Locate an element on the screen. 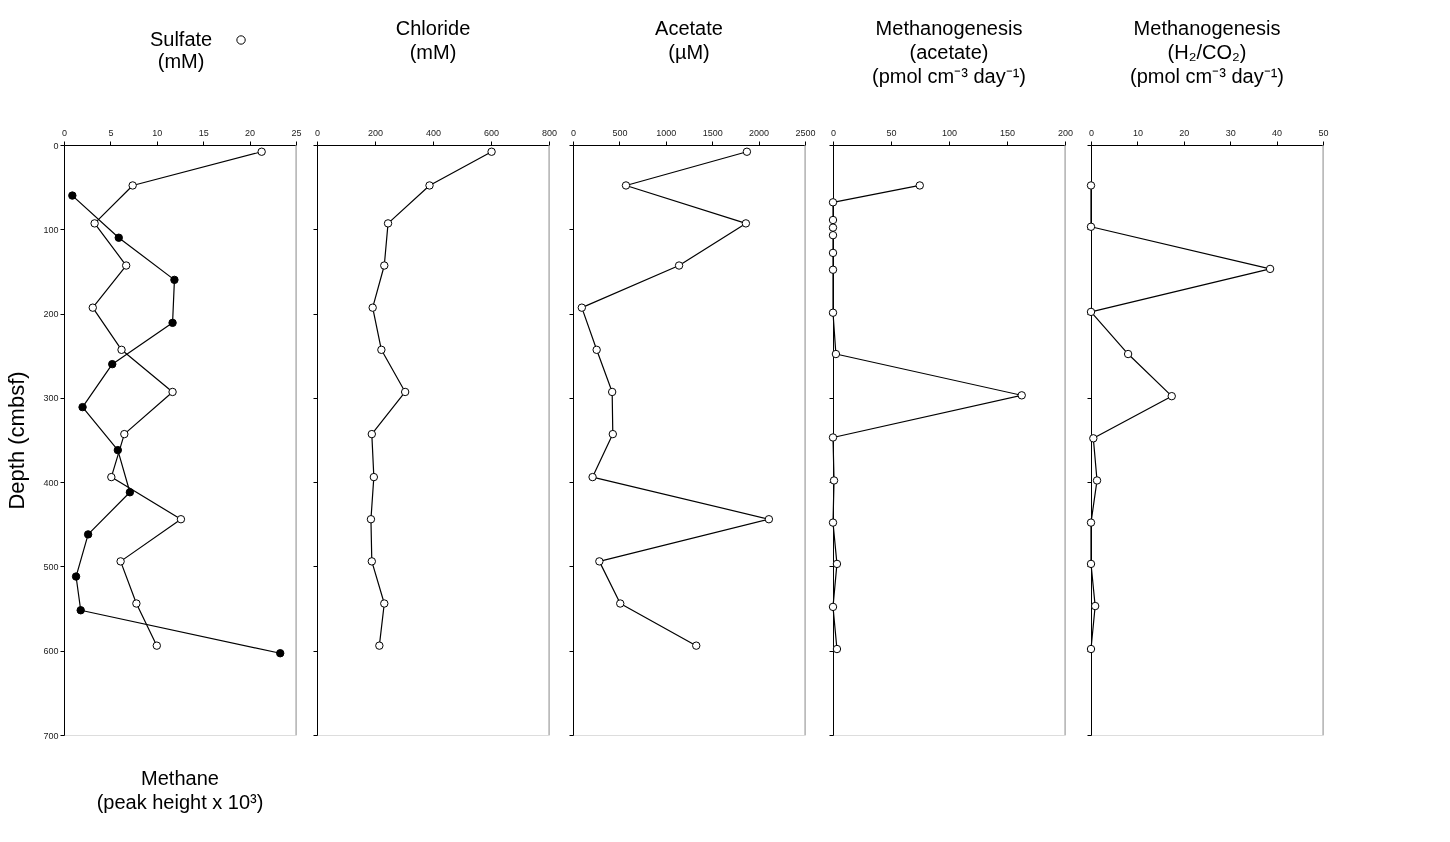 This screenshot has width=1450, height=842. x-tick-label: 600 is located at coordinates (491, 132).